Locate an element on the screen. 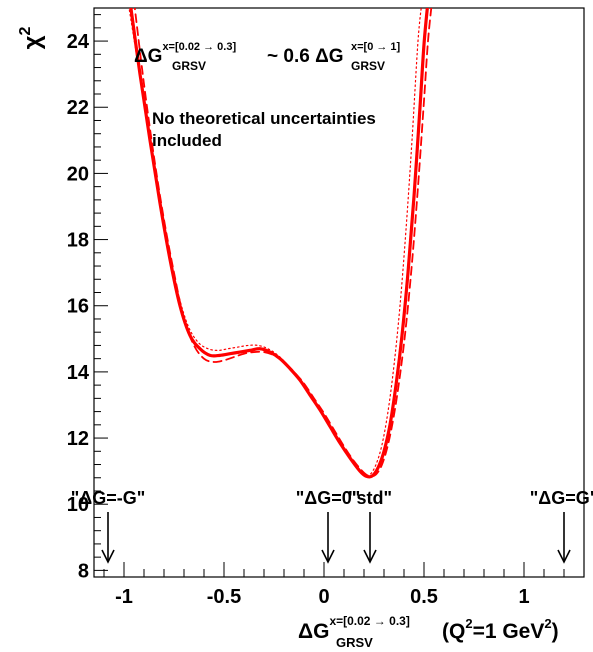  x-axis-title: ΔGx=[0.02 → 0.3] GRSV (Q2=1 GeV2) is located at coordinates (428, 632).